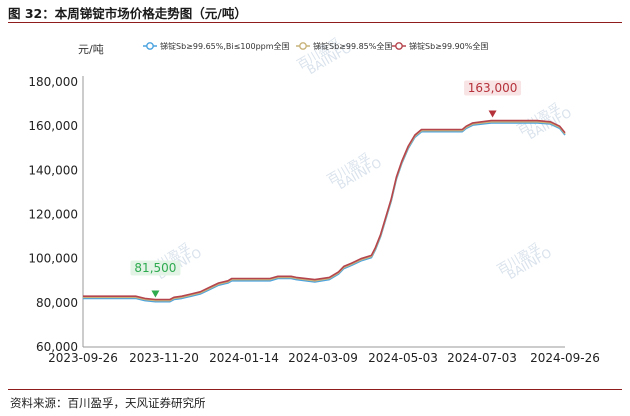 The image size is (630, 416). What do you see at coordinates (53, 259) in the screenshot?
I see `y-tick-label: 100,000` at bounding box center [53, 259].